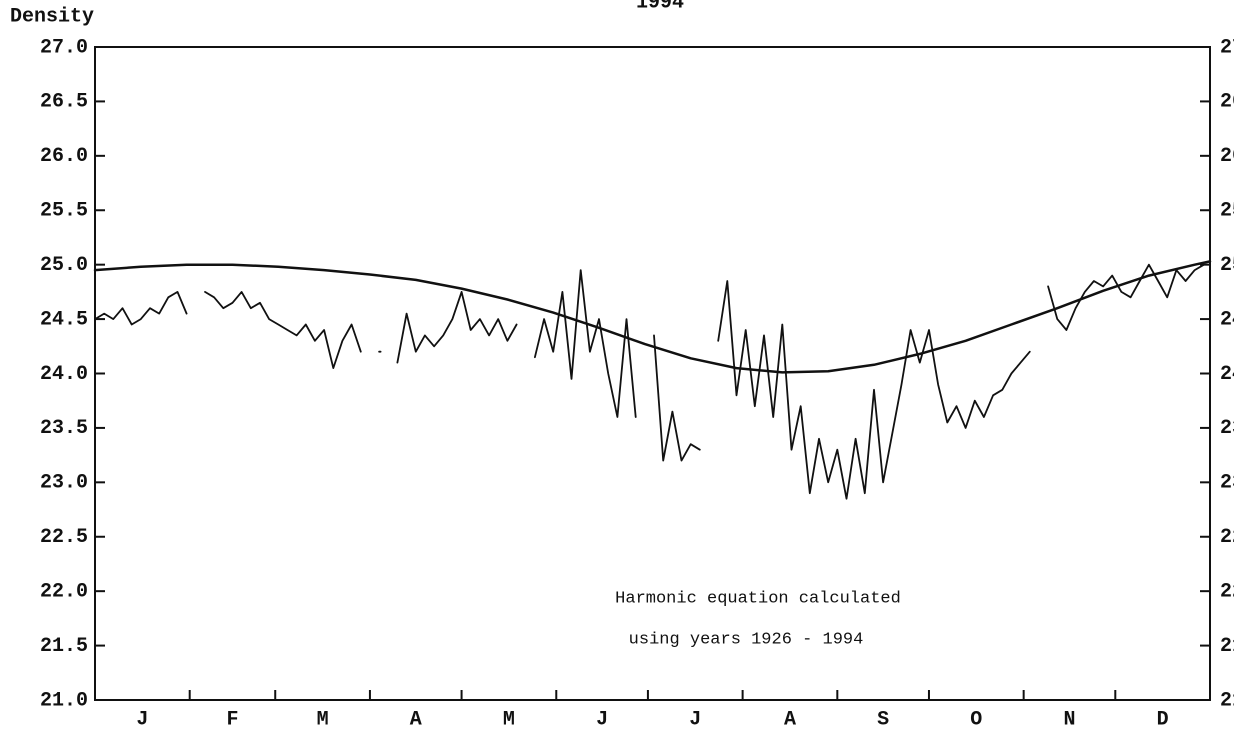 The image size is (1234, 734). I want to click on y-tick-label: 26.0, so click(64, 156).